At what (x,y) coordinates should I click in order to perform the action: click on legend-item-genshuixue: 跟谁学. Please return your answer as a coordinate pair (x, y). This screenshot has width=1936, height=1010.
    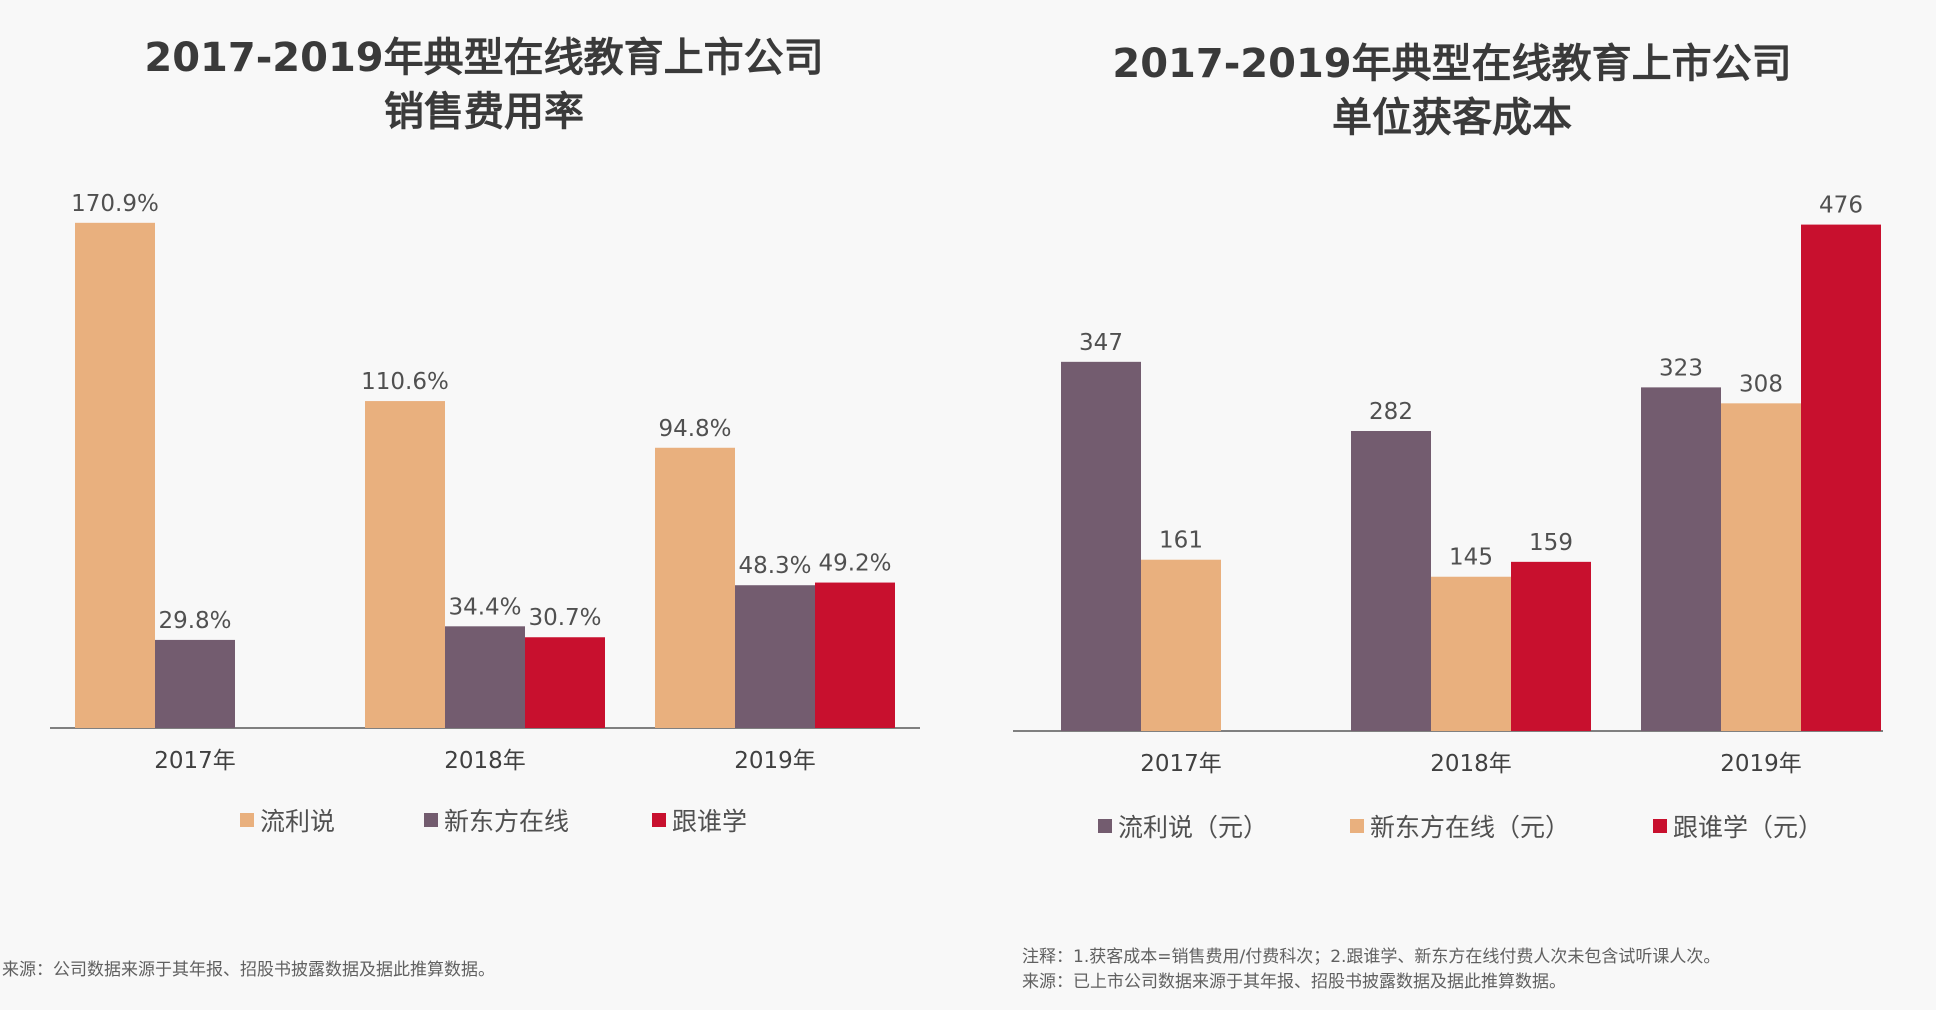
    Looking at the image, I should click on (699, 820).